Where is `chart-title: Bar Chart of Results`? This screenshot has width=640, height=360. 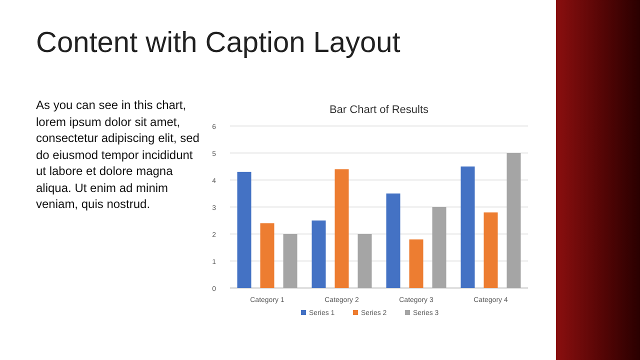
chart-title: Bar Chart of Results is located at coordinates (379, 110).